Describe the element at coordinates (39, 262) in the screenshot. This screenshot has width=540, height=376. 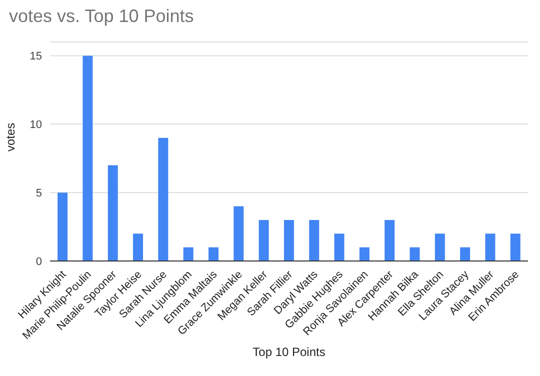
I see `y-tick-label: 0` at that location.